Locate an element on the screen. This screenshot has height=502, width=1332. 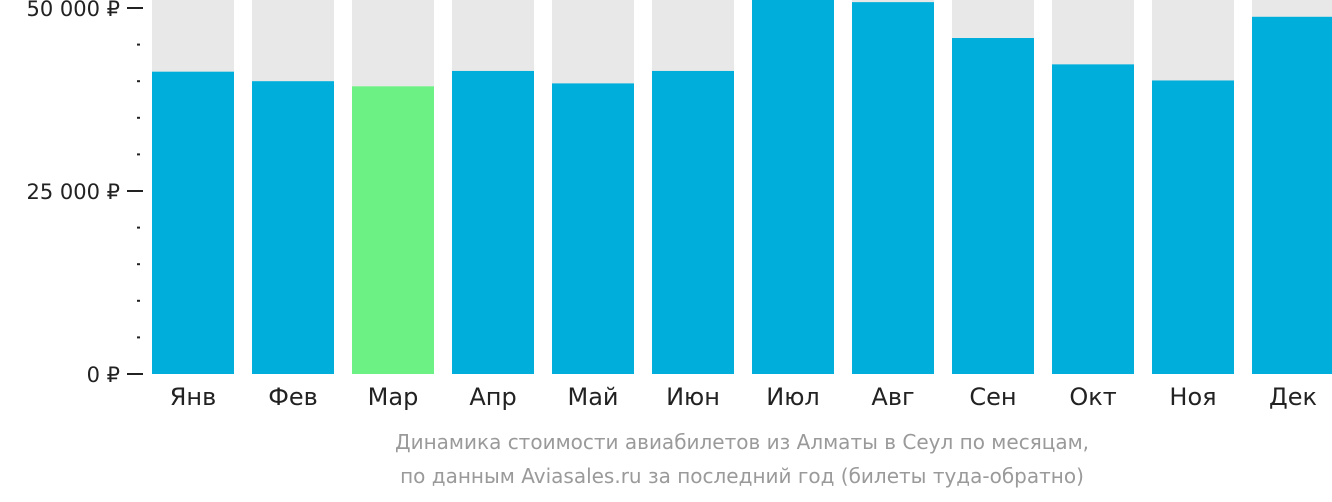
y-tick-label: 25 000 ₽ is located at coordinates (73, 192).